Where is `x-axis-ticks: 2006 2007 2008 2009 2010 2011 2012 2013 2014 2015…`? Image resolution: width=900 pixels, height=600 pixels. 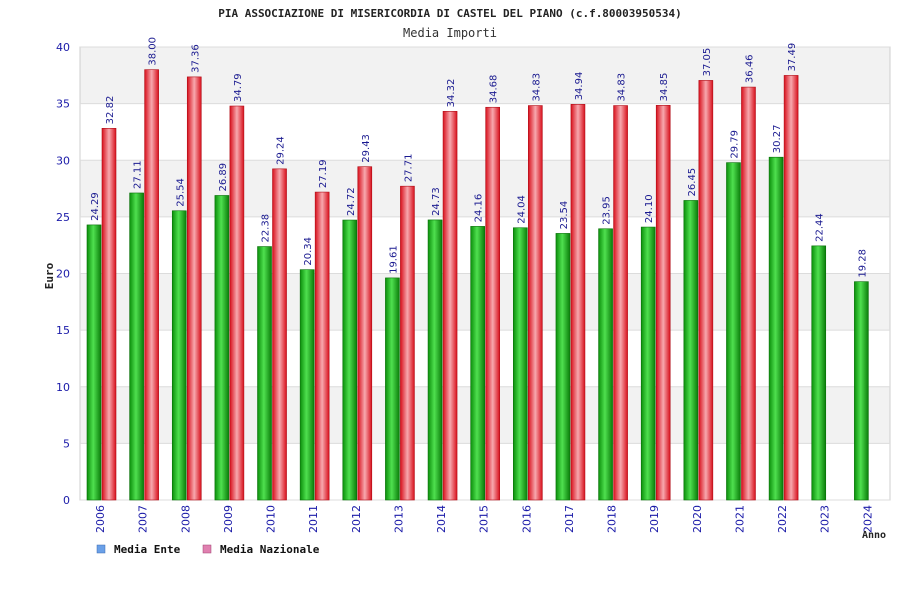 x-axis-ticks: 2006 2007 2008 2009 2010 2011 2012 2013 2014 2015… is located at coordinates (484, 519).